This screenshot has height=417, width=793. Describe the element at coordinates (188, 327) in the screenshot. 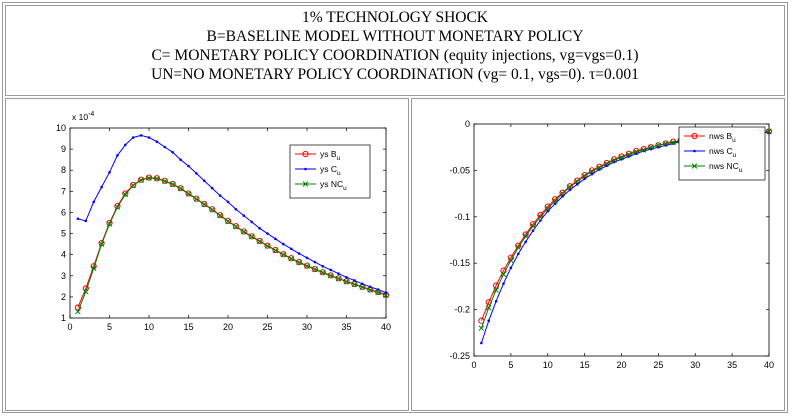

I see `x-tick-label: 15` at that location.